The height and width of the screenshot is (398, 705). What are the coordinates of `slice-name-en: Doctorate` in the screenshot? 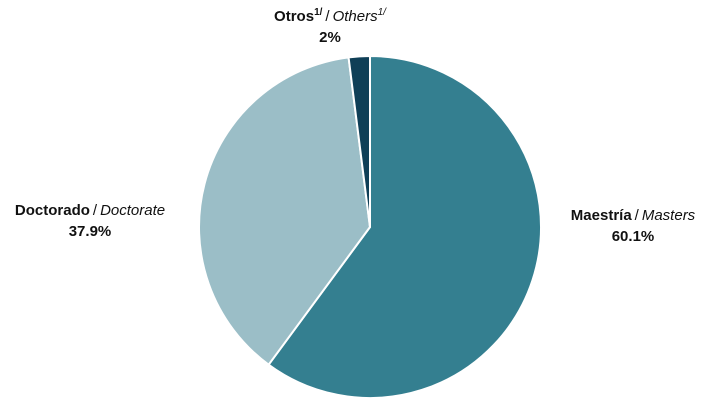 It's located at (133, 210).